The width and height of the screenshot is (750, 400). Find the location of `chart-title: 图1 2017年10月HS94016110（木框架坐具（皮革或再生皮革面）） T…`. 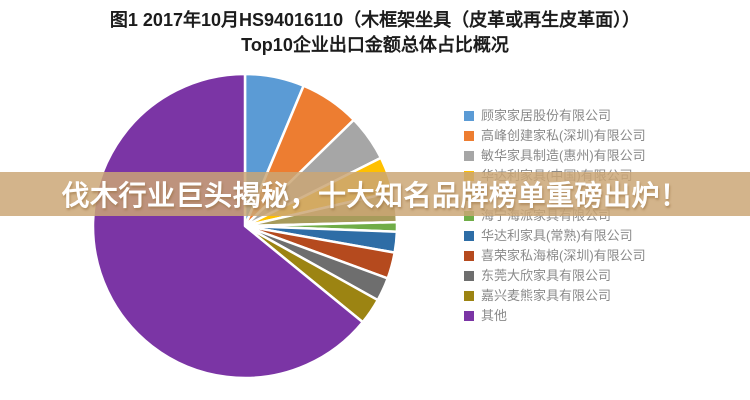

chart-title: 图1 2017年10月HS94016110（木框架坐具（皮革或再生皮革面）） T… is located at coordinates (375, 33).